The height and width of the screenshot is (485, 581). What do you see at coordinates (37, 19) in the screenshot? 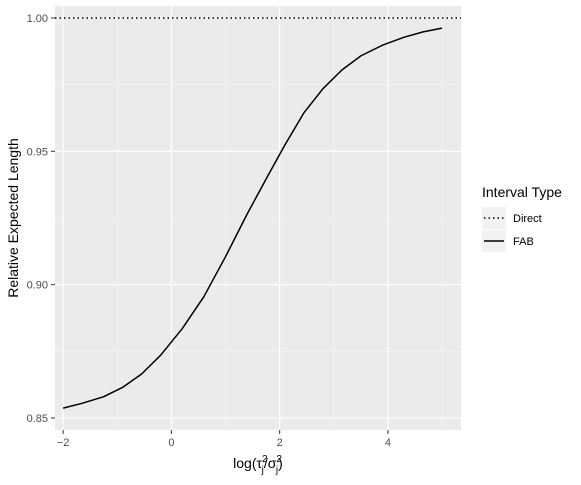
I see `y-tick-label-3: 1.00` at bounding box center [37, 19].